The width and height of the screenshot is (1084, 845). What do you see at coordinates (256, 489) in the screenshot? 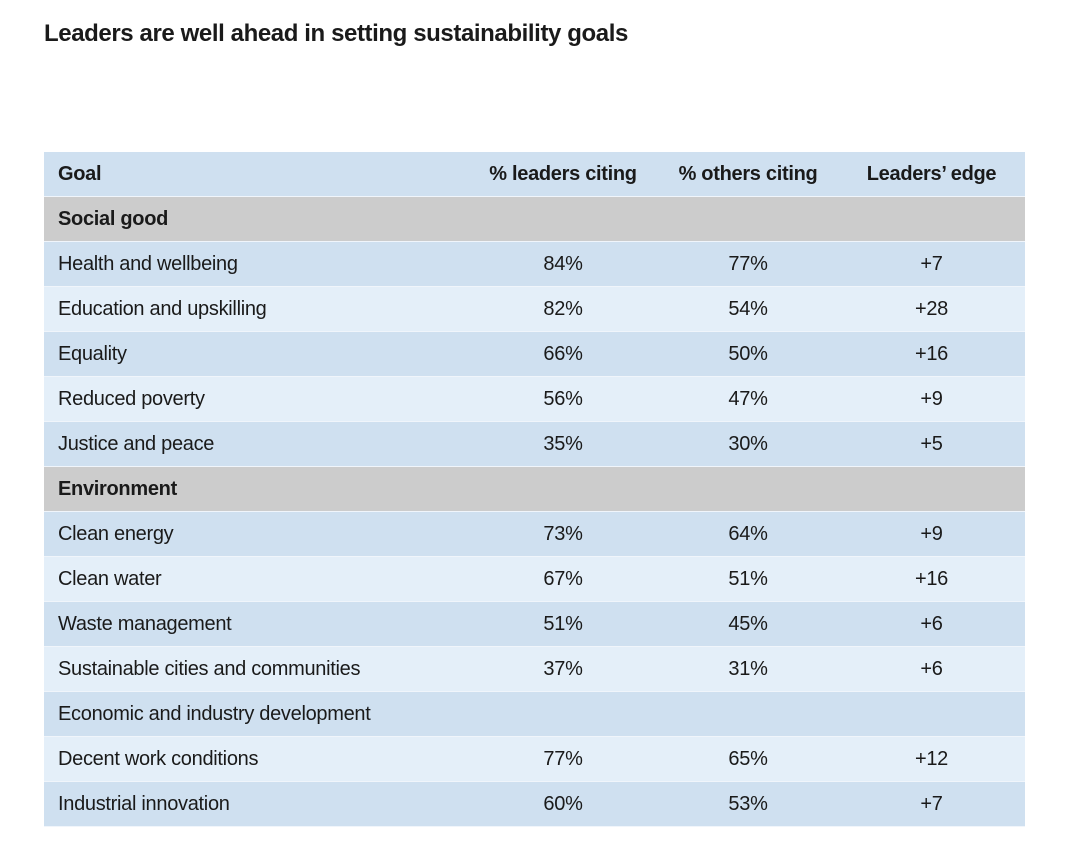
I see `cell-goal: Environment` at bounding box center [256, 489].